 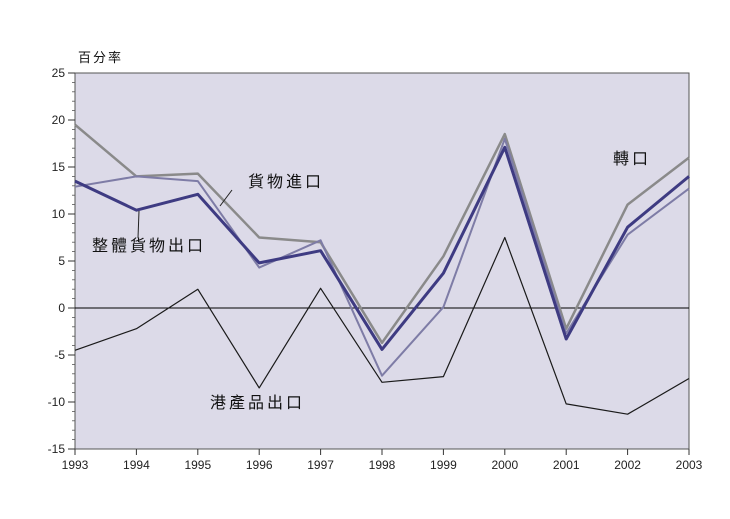 What do you see at coordinates (632, 158) in the screenshot?
I see `series-annotation: 轉口` at bounding box center [632, 158].